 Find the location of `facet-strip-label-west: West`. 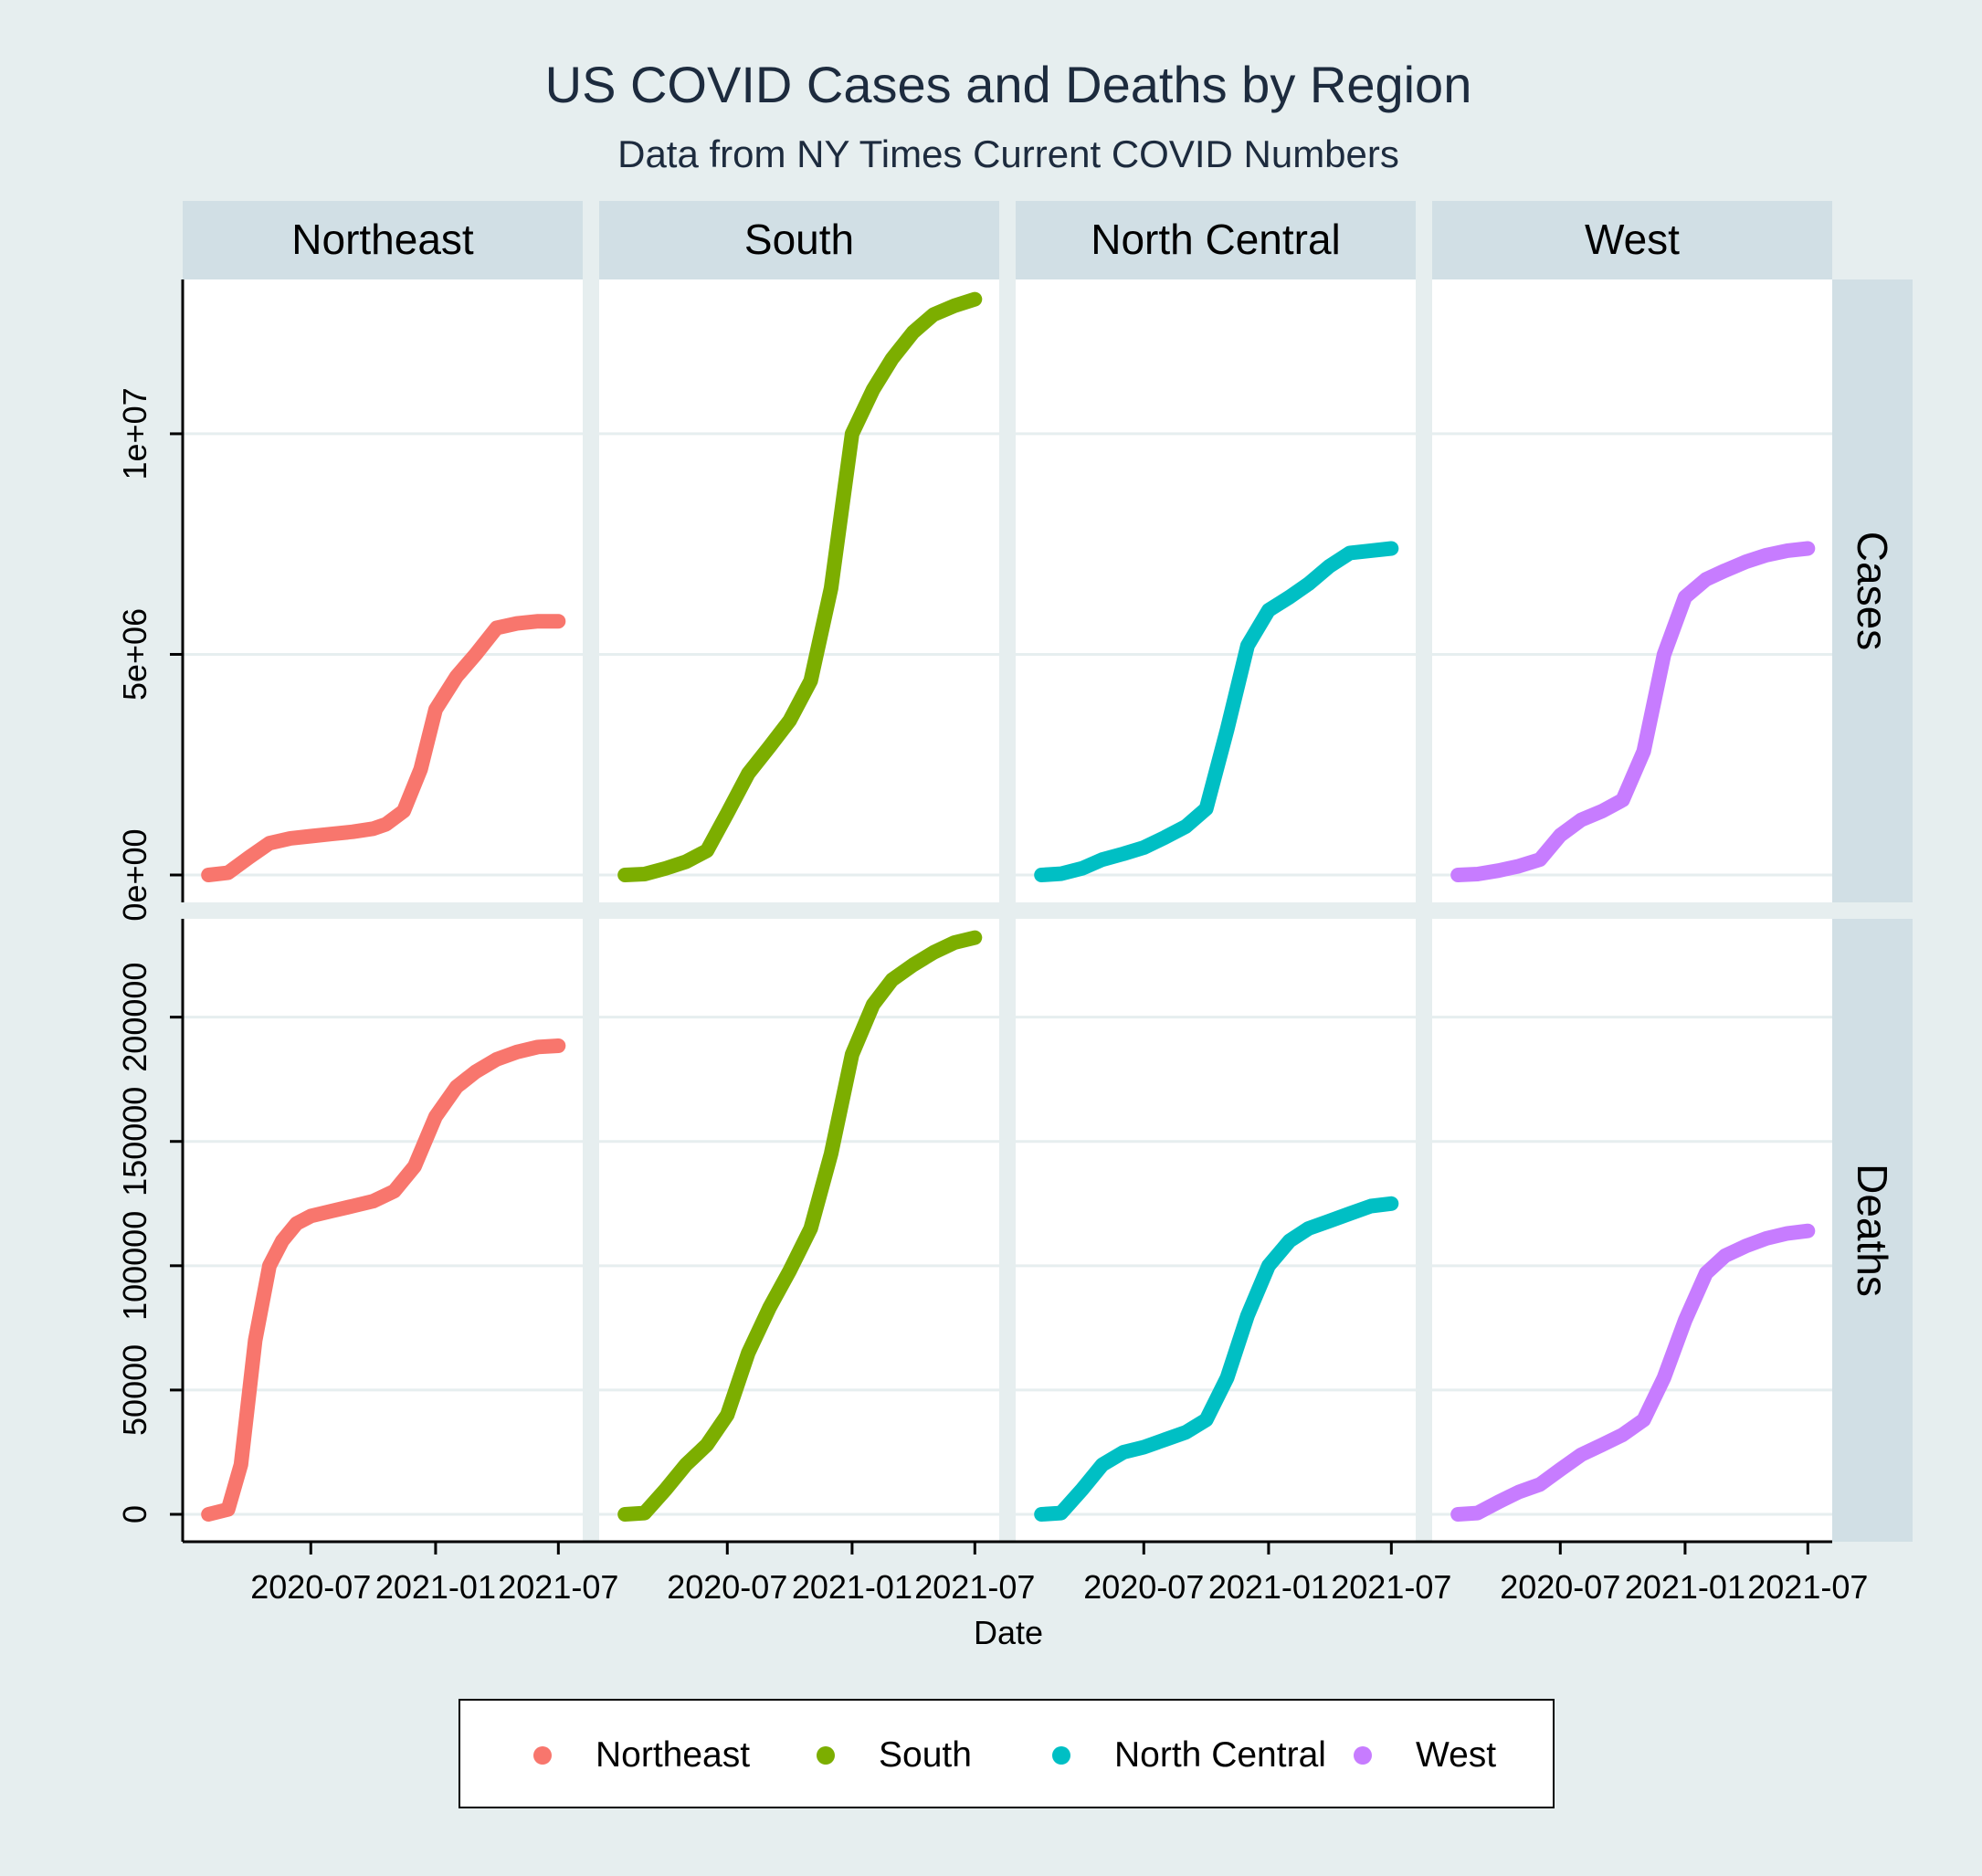

facet-strip-label-west: West is located at coordinates (1632, 239).